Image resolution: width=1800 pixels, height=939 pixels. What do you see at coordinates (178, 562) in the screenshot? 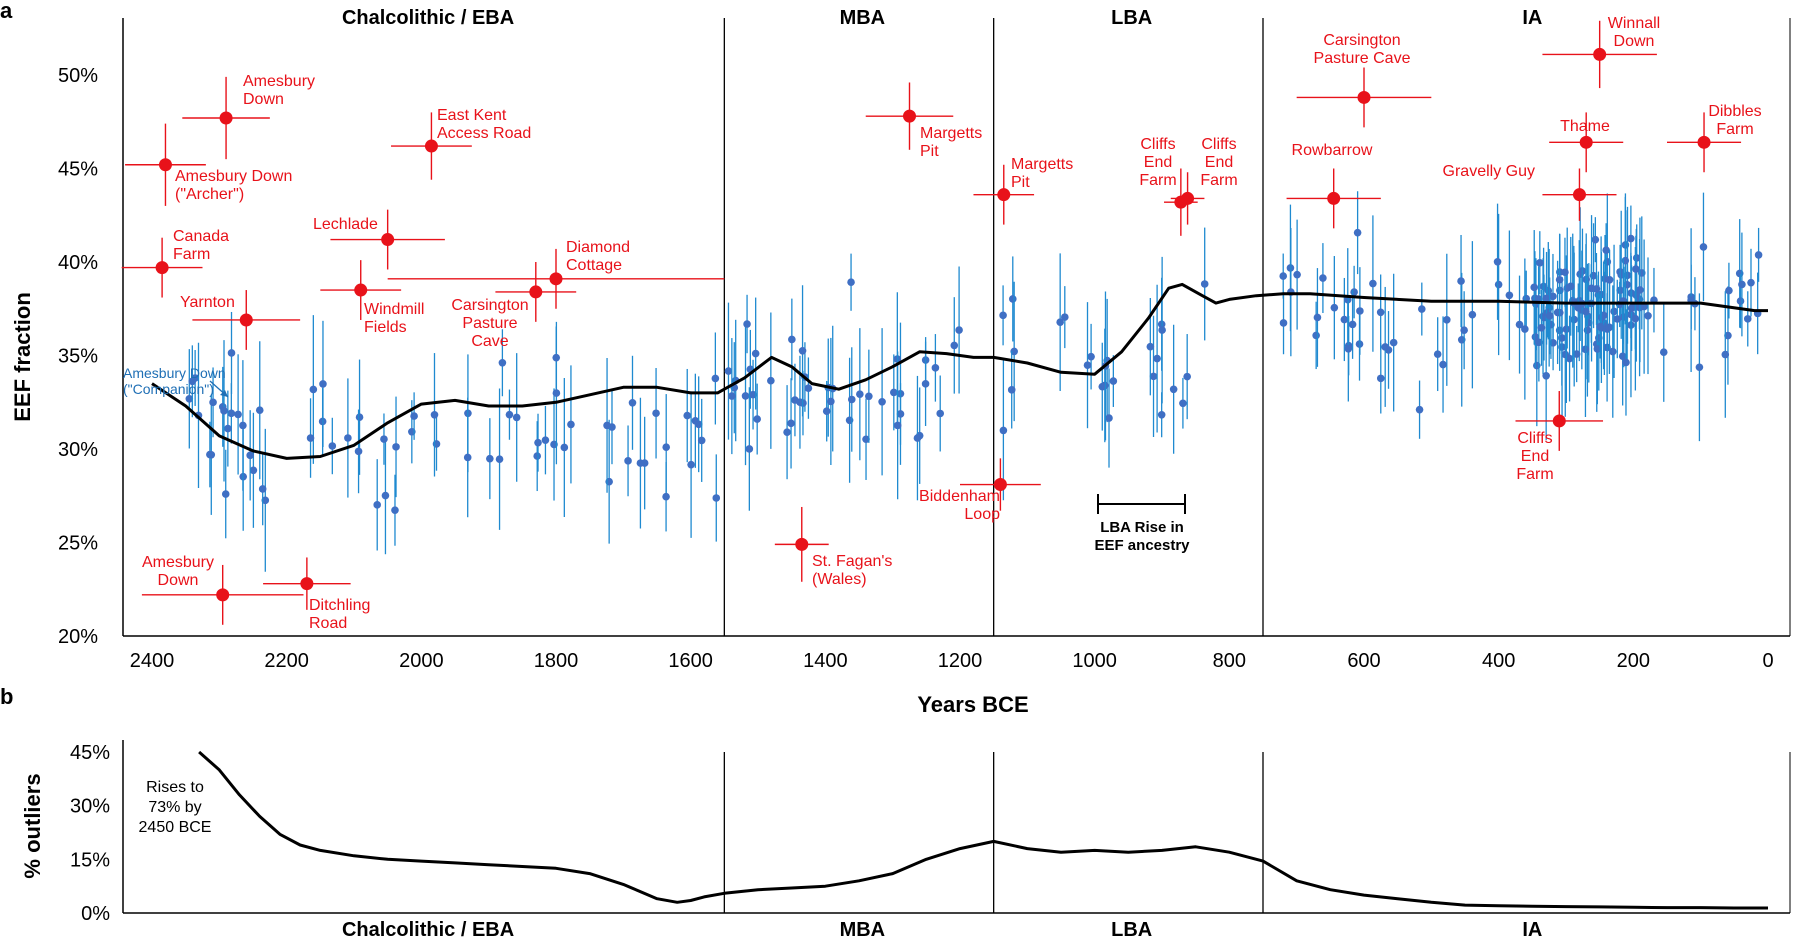
I see `sample-label-9-line-0: Amesbury` at bounding box center [178, 562].